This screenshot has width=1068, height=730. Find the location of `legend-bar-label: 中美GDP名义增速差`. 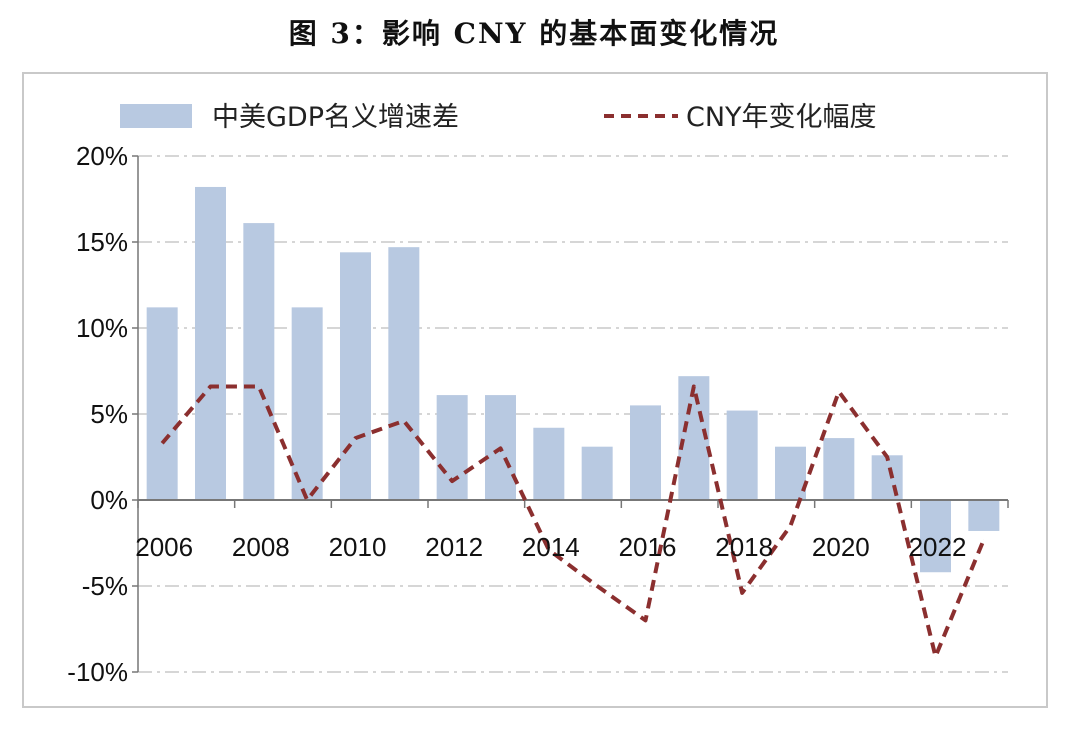

legend-bar-label: 中美GDP名义增速差 is located at coordinates (335, 117).